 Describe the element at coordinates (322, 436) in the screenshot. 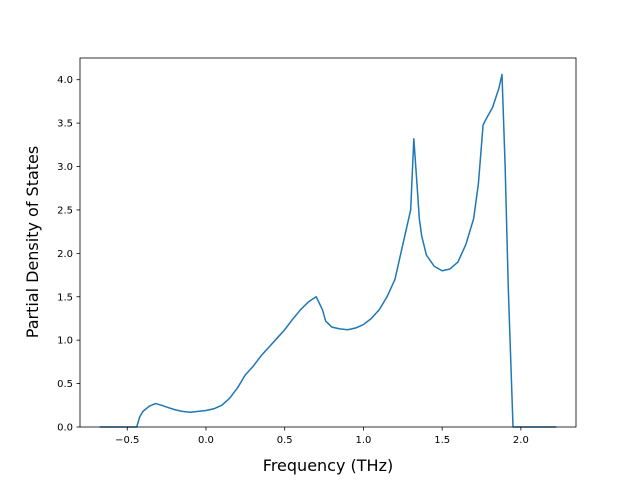

I see `x-ticks: −0.5 0.0 0.5 1.0 1.5 2.0` at that location.